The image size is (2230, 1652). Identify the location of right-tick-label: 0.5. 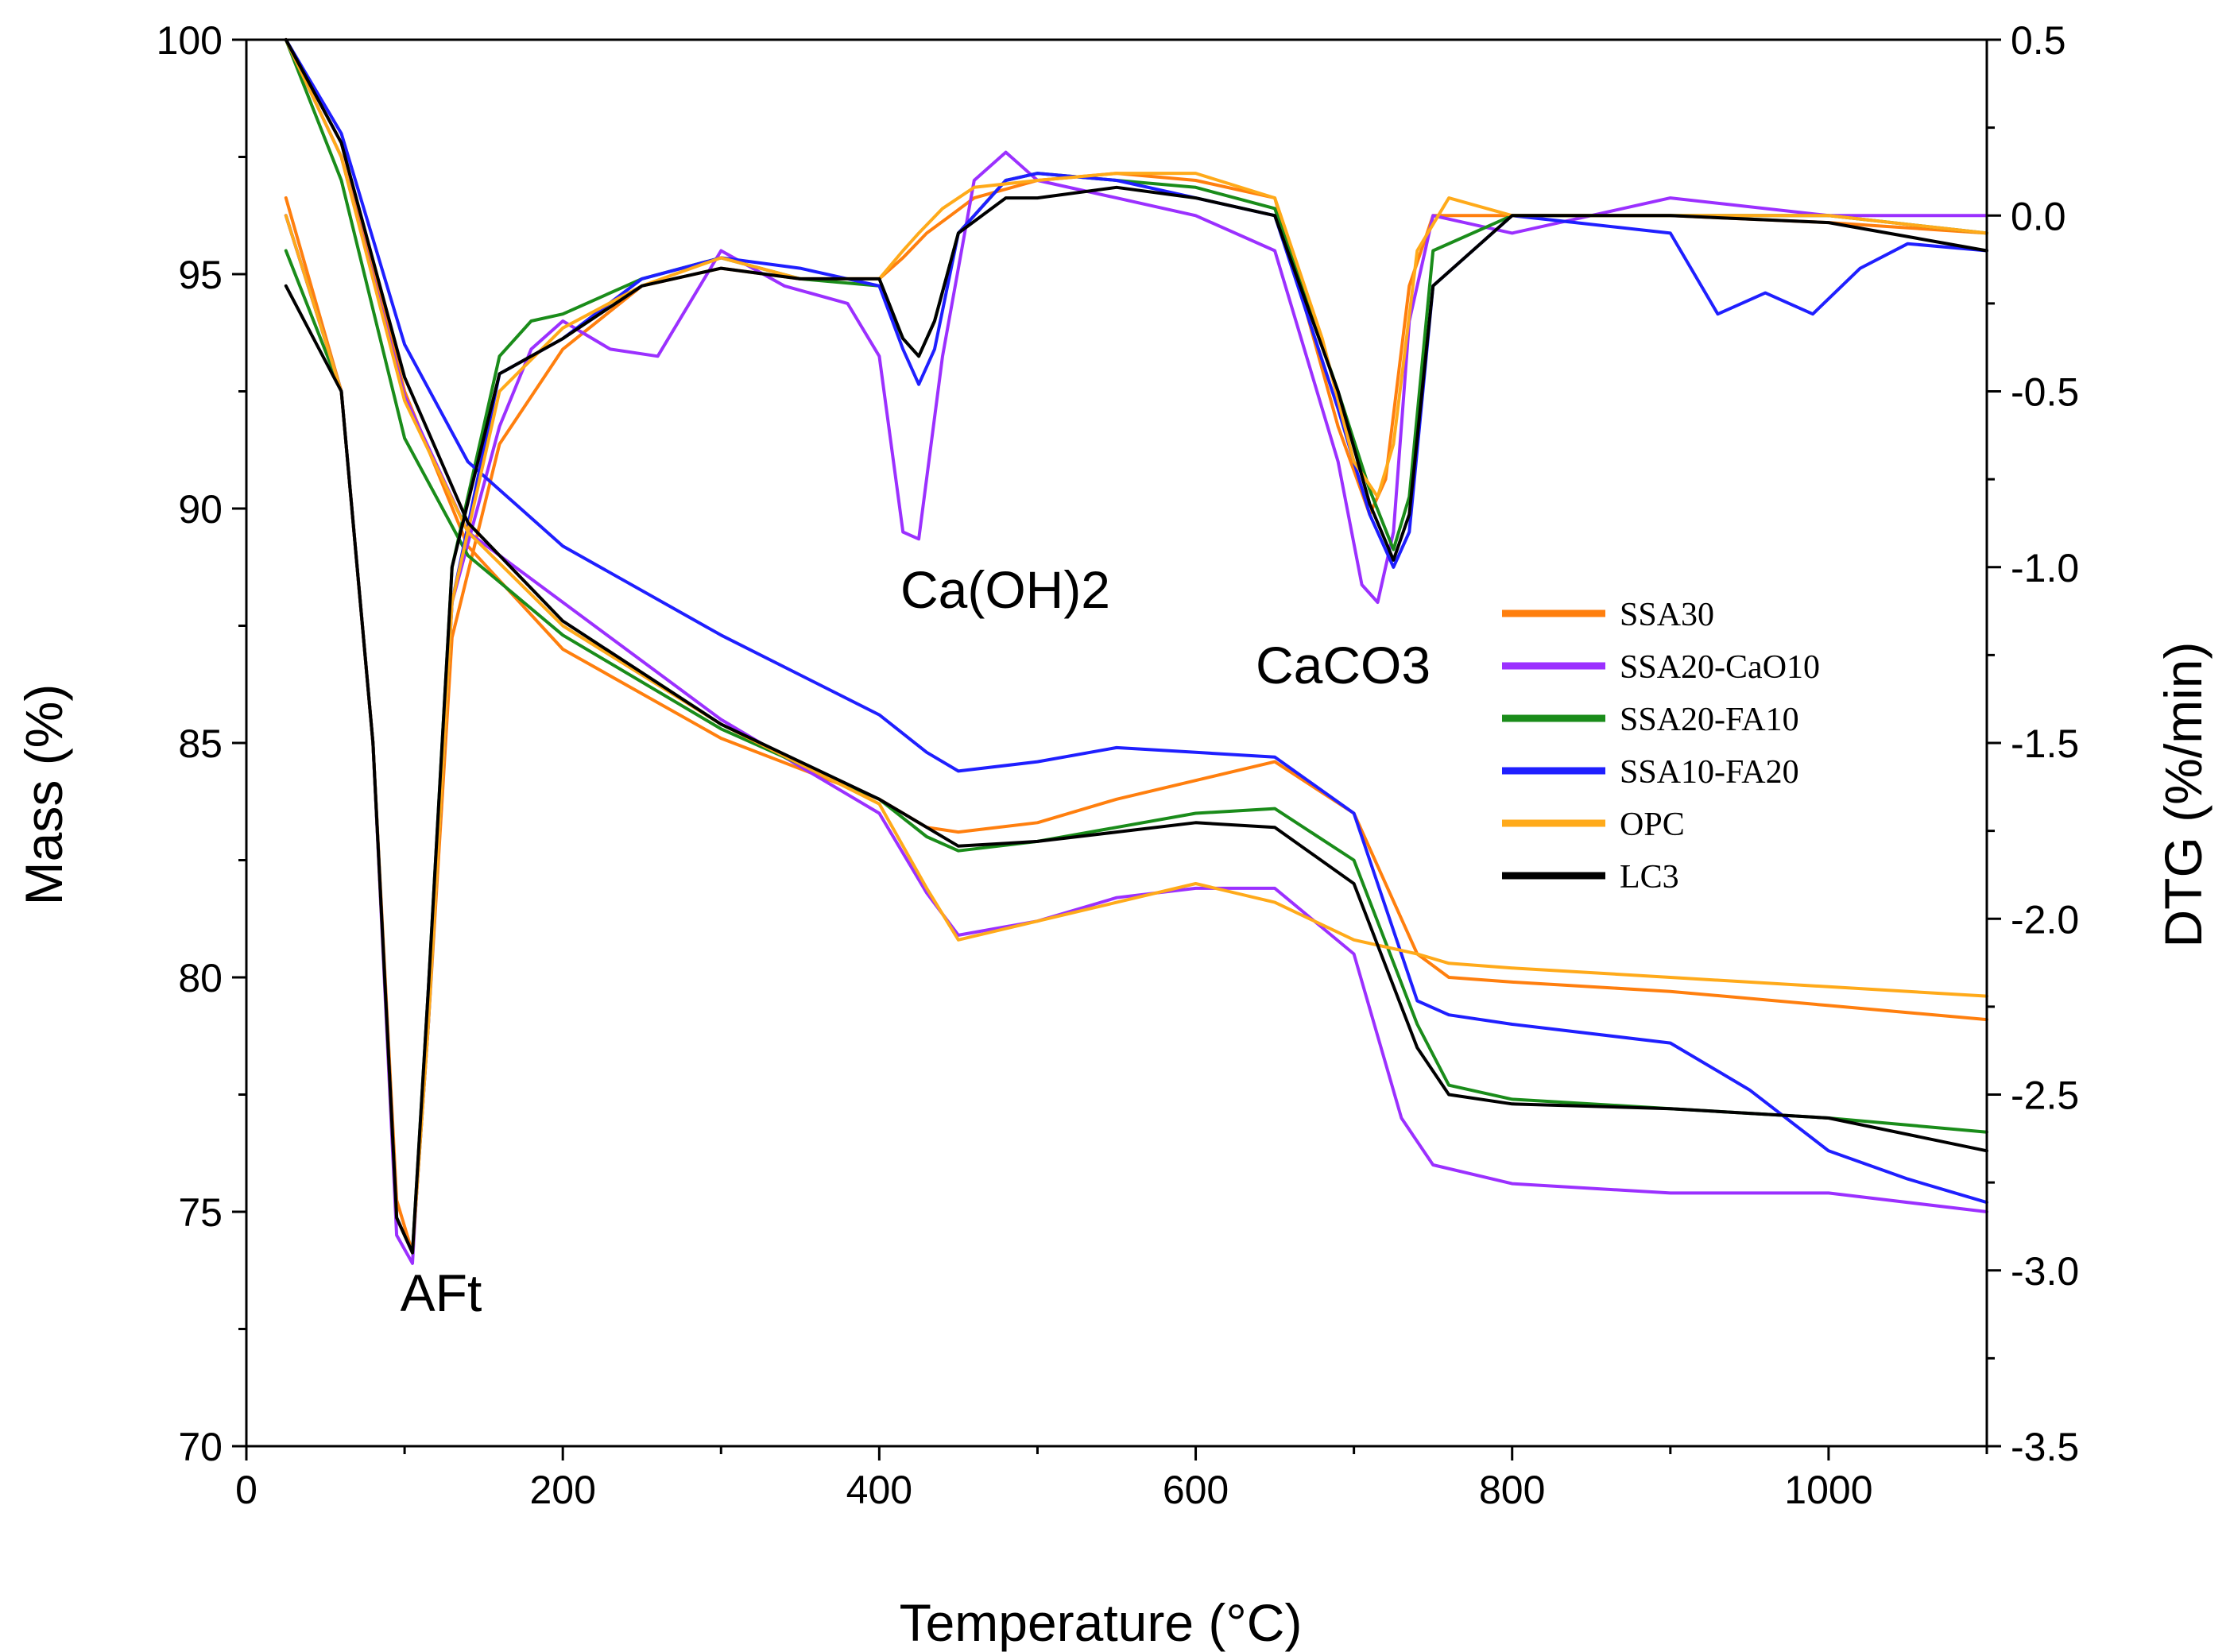
(2038, 40).